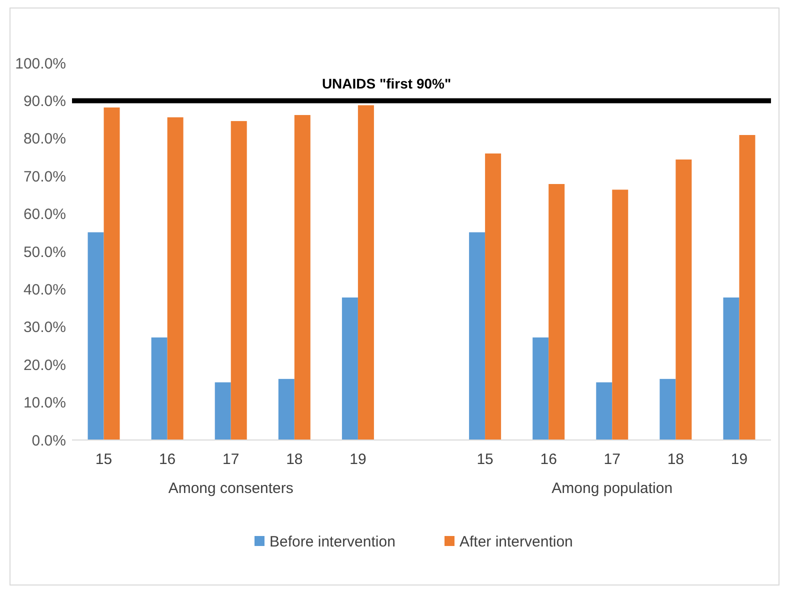 This screenshot has width=789, height=593. I want to click on y-tick-label: 70.0%, so click(44, 177).